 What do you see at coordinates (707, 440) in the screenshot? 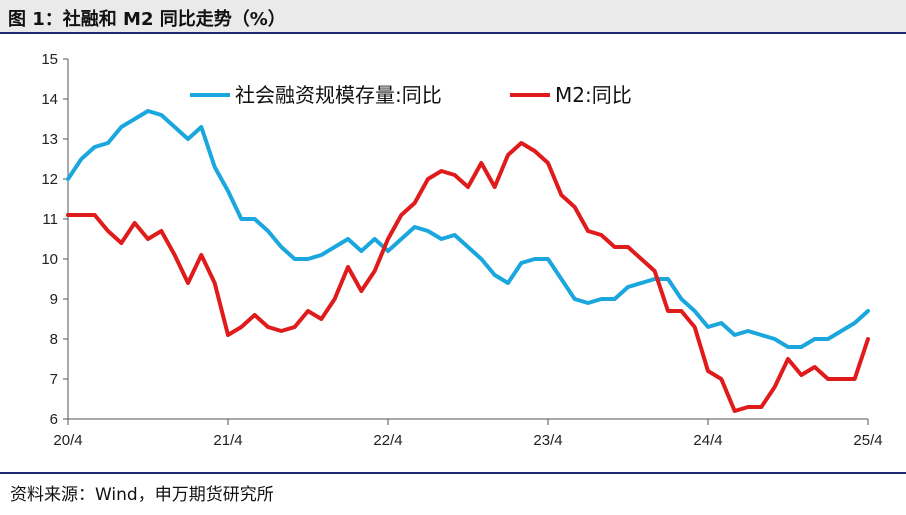
I see `x-tick-label: 24/4` at bounding box center [707, 440].